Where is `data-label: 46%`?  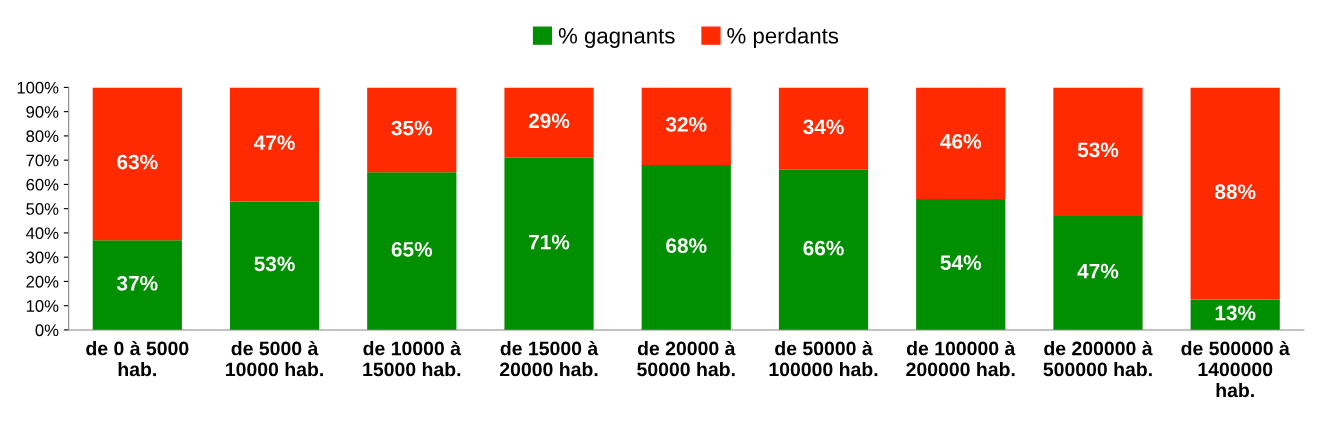 data-label: 46% is located at coordinates (961, 141).